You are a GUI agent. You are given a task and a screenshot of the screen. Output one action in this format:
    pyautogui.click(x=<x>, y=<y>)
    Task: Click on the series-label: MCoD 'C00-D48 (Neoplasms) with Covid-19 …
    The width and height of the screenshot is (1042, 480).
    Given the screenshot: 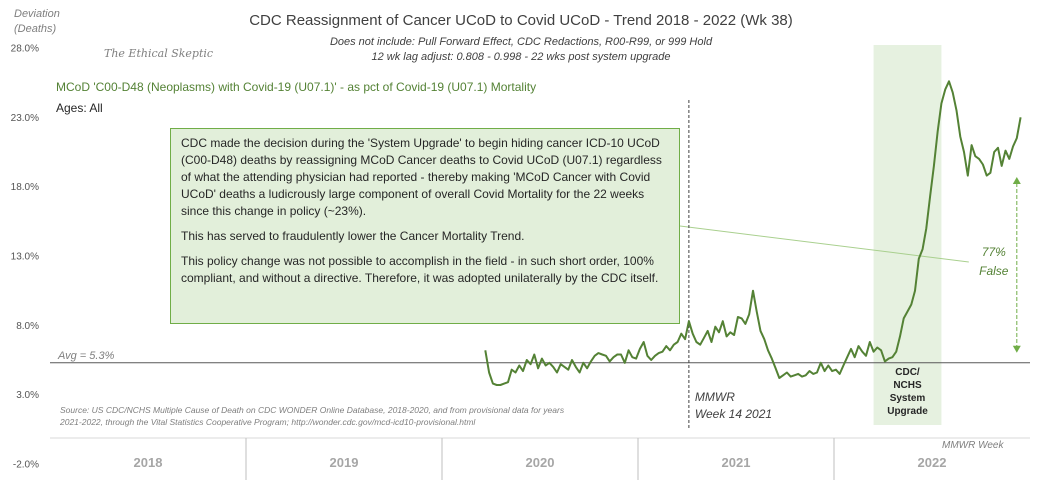 What is the action you would take?
    pyautogui.click(x=296, y=87)
    